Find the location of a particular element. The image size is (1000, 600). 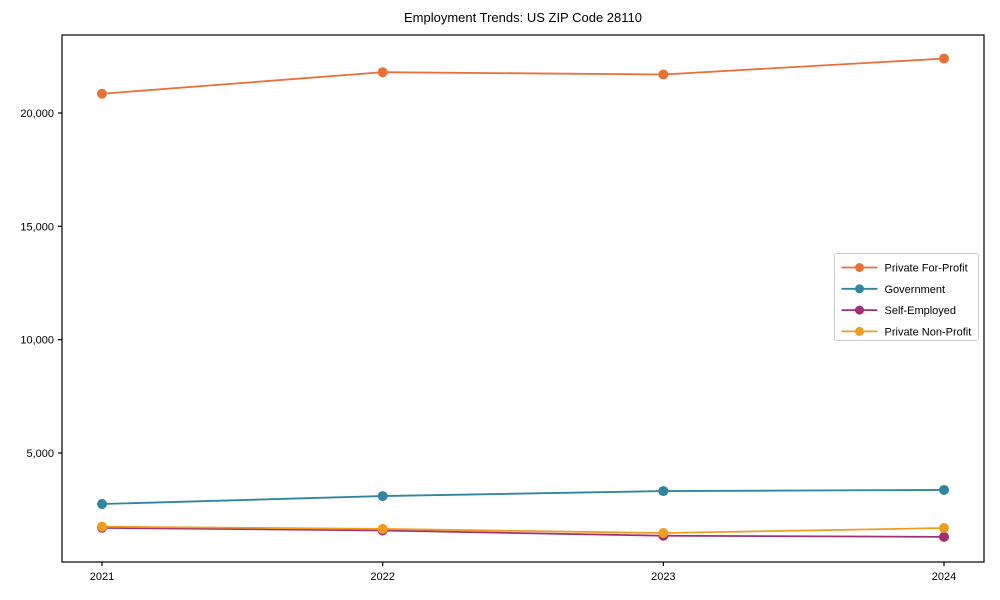

y-tick-label: 10,000 is located at coordinates (37, 341).